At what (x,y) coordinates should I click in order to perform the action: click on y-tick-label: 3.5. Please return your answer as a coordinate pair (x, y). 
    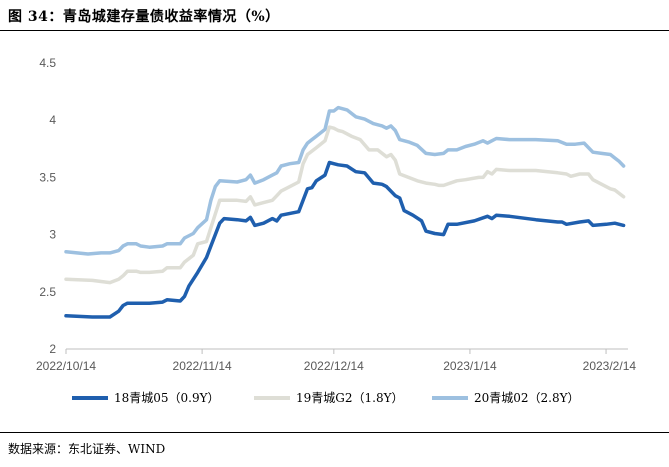
    Looking at the image, I should click on (47, 177).